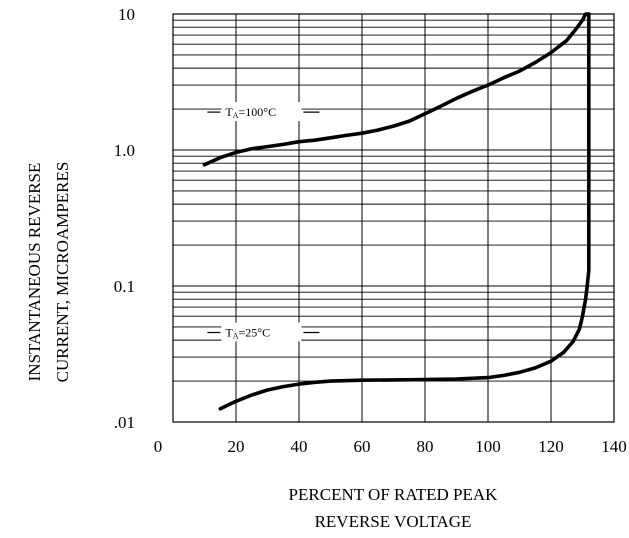  I want to click on x-tick-label: 120, so click(551, 446).